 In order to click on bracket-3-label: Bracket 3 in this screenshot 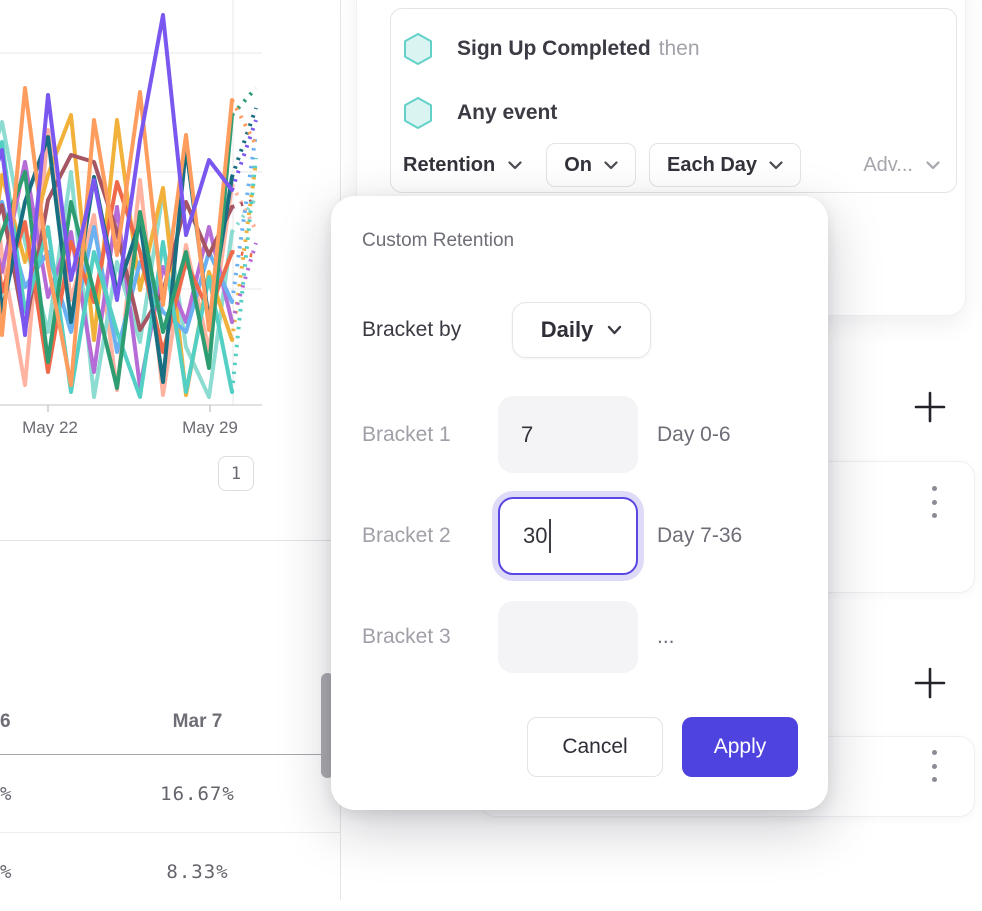, I will do `click(406, 636)`.